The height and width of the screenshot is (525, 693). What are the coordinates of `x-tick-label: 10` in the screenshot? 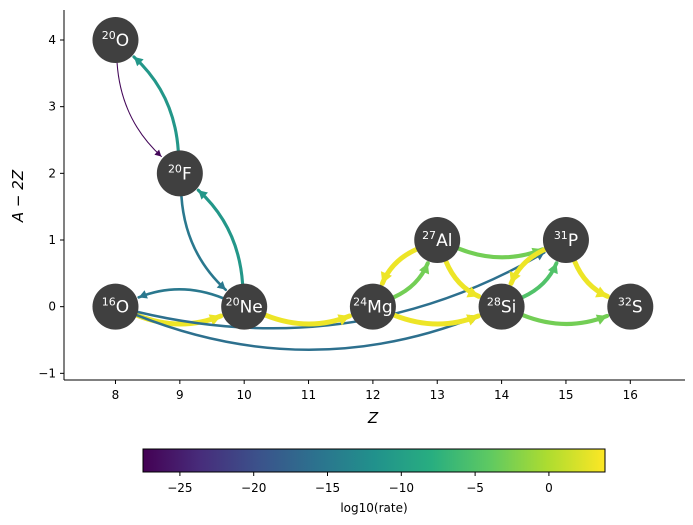 It's located at (244, 395).